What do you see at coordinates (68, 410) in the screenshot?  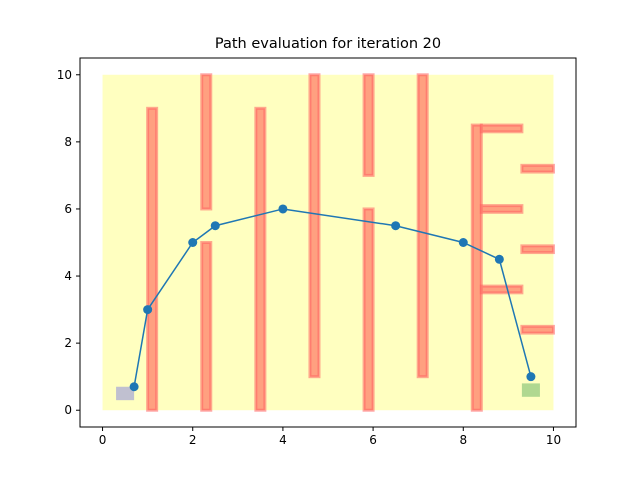 I see `y-tick-label: 0` at bounding box center [68, 410].